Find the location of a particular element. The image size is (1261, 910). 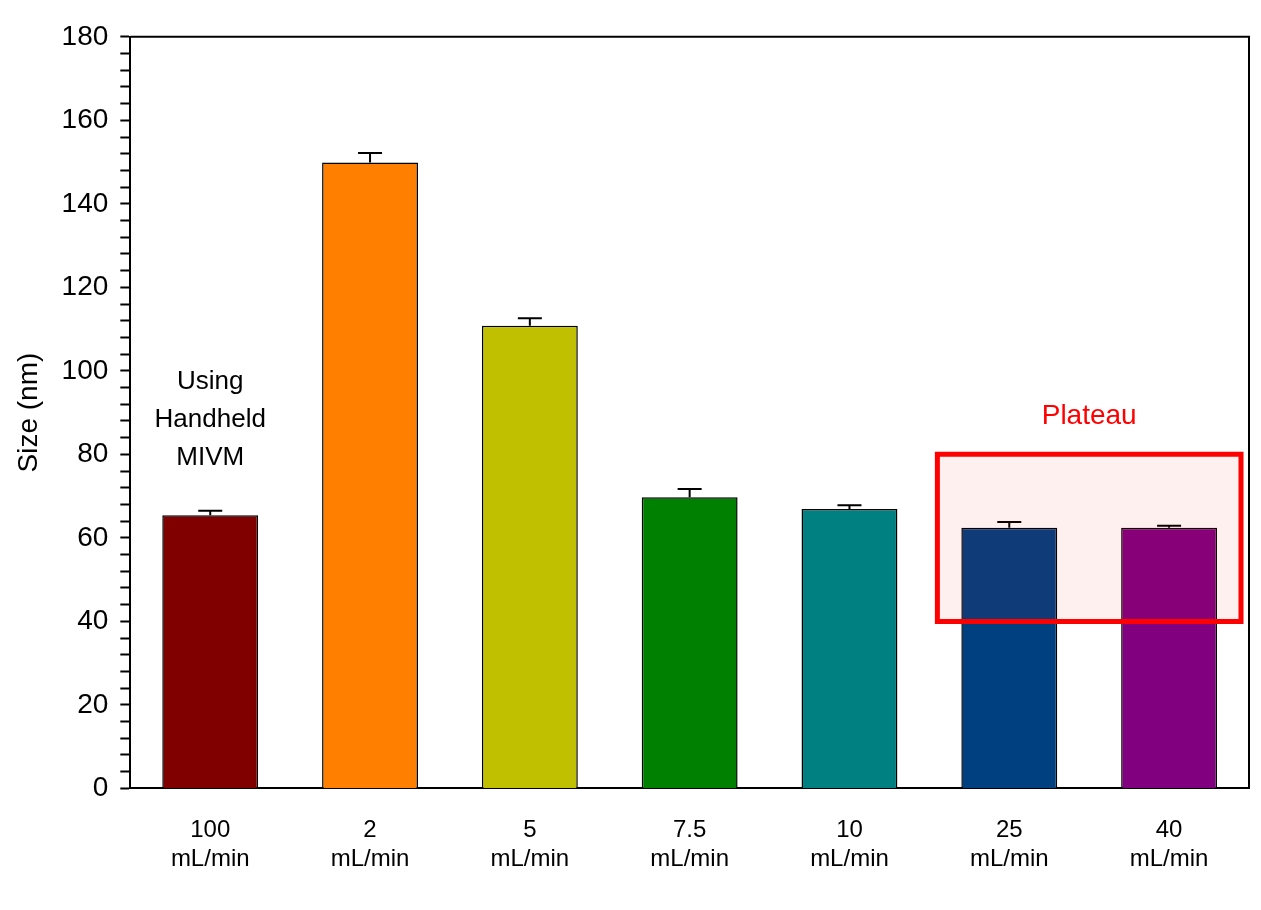

x-tick-label: 25 mL/min is located at coordinates (1009, 843).